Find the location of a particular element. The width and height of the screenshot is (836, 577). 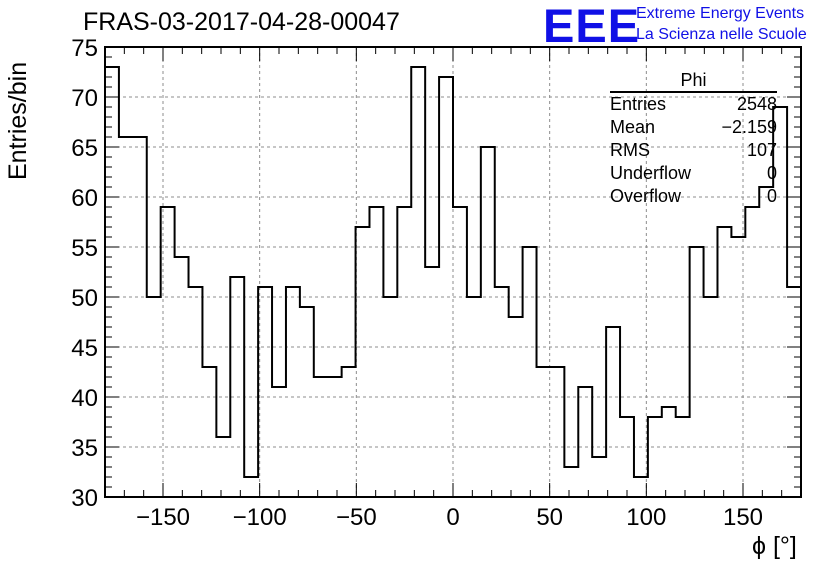

stats-row-entries: Entries 2548 is located at coordinates (693, 104).